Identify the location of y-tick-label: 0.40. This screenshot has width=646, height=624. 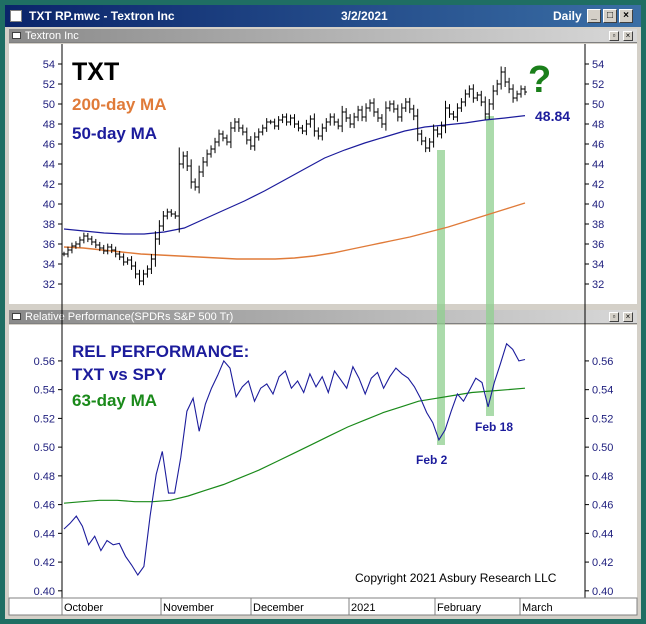
(44, 592).